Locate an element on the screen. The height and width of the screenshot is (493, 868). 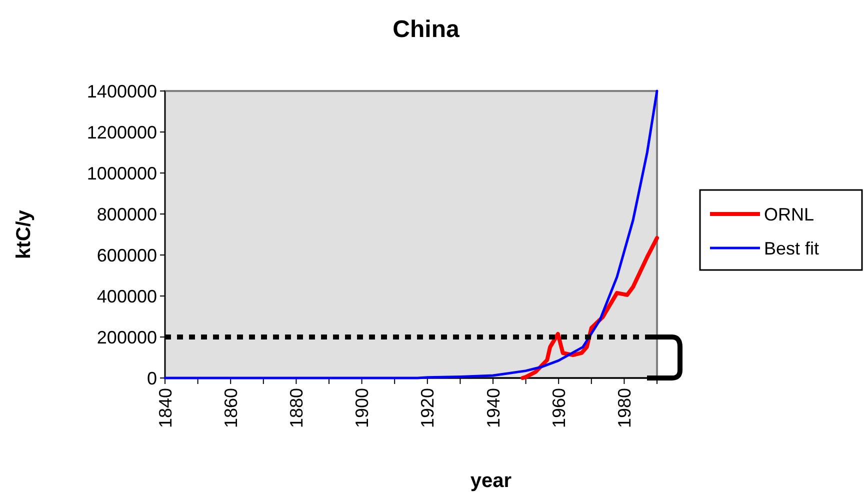
chart-title: China is located at coordinates (426, 29).